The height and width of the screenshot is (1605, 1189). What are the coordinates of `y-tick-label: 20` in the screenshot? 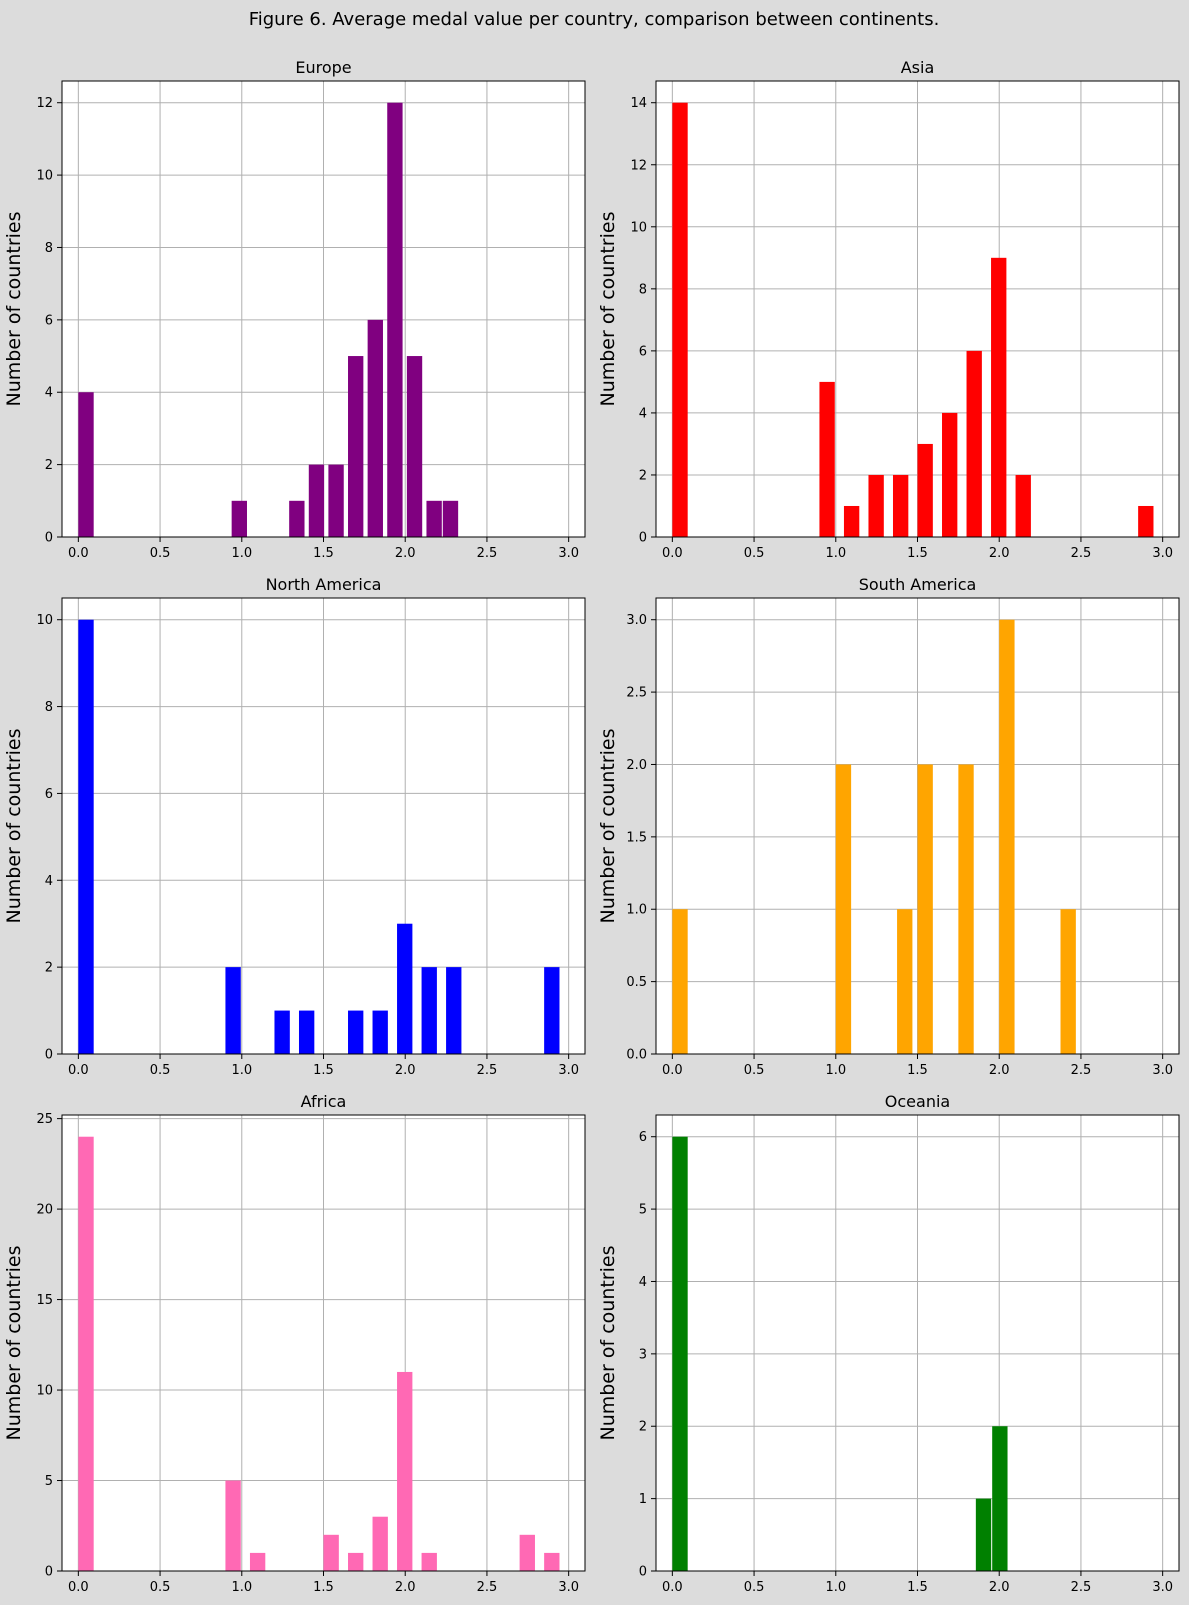 It's located at (44, 1210).